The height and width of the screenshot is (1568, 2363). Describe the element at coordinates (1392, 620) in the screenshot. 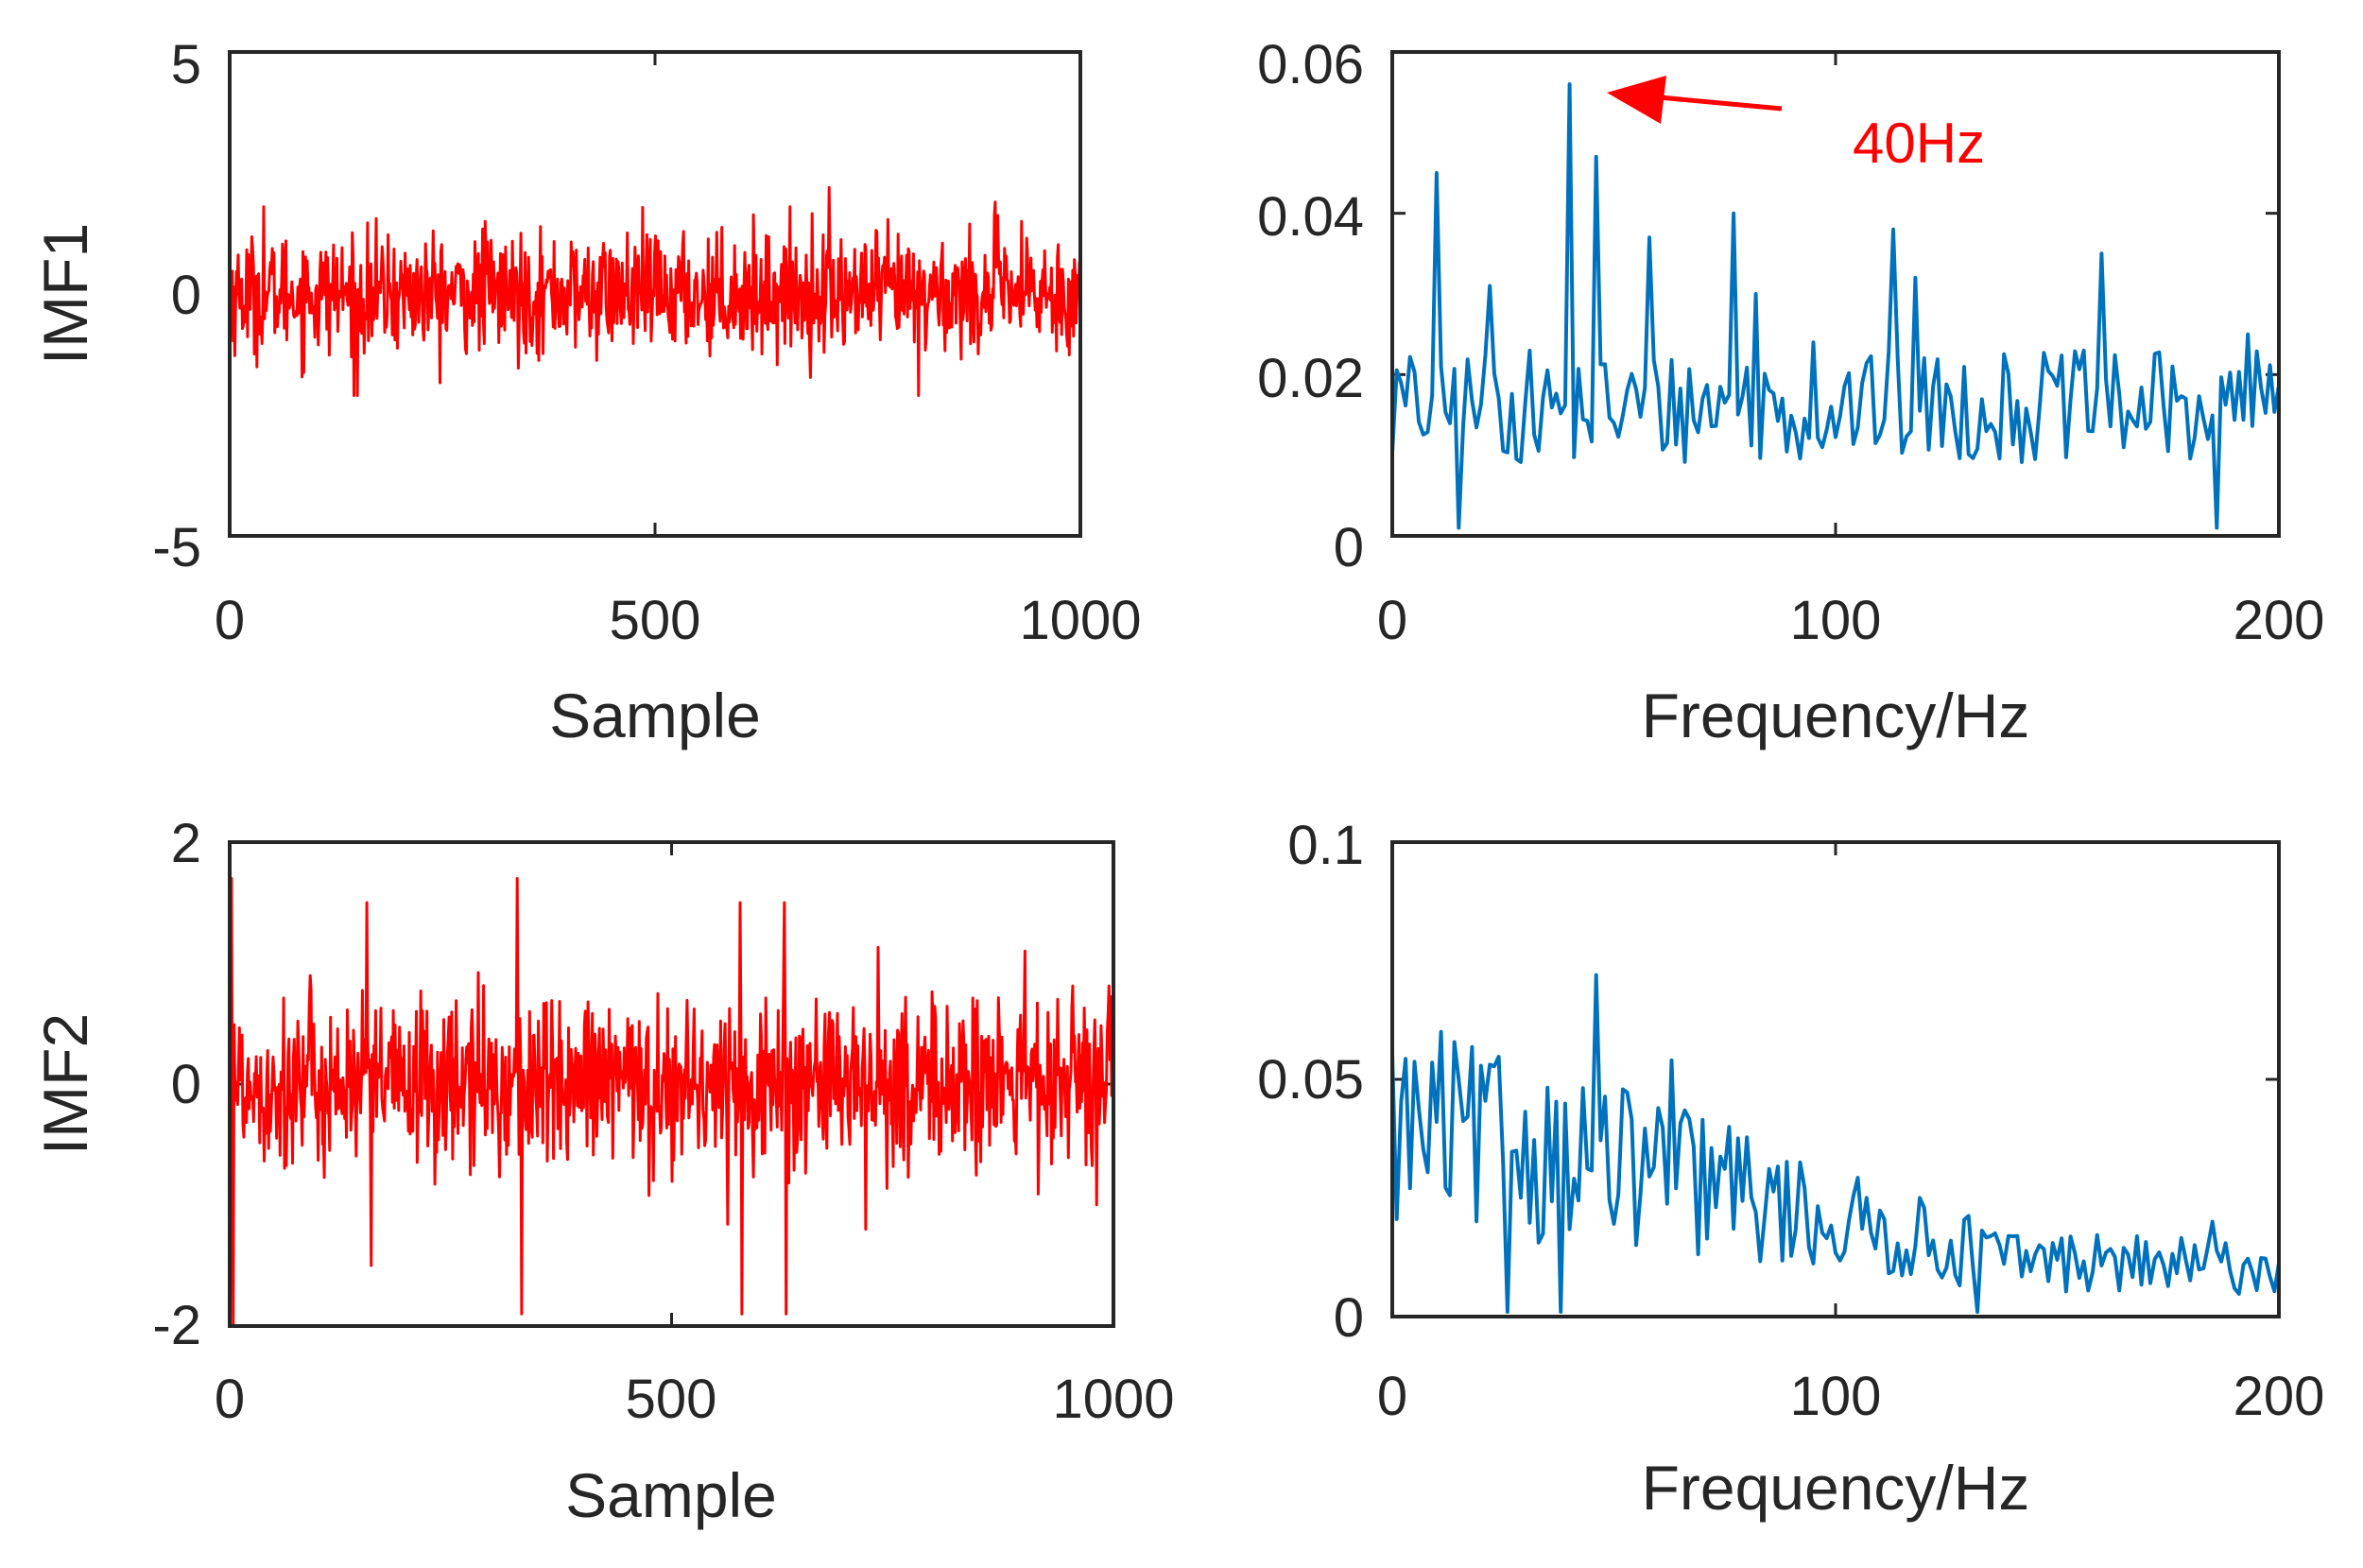

I see `imf1s-xtick-0: 0` at that location.